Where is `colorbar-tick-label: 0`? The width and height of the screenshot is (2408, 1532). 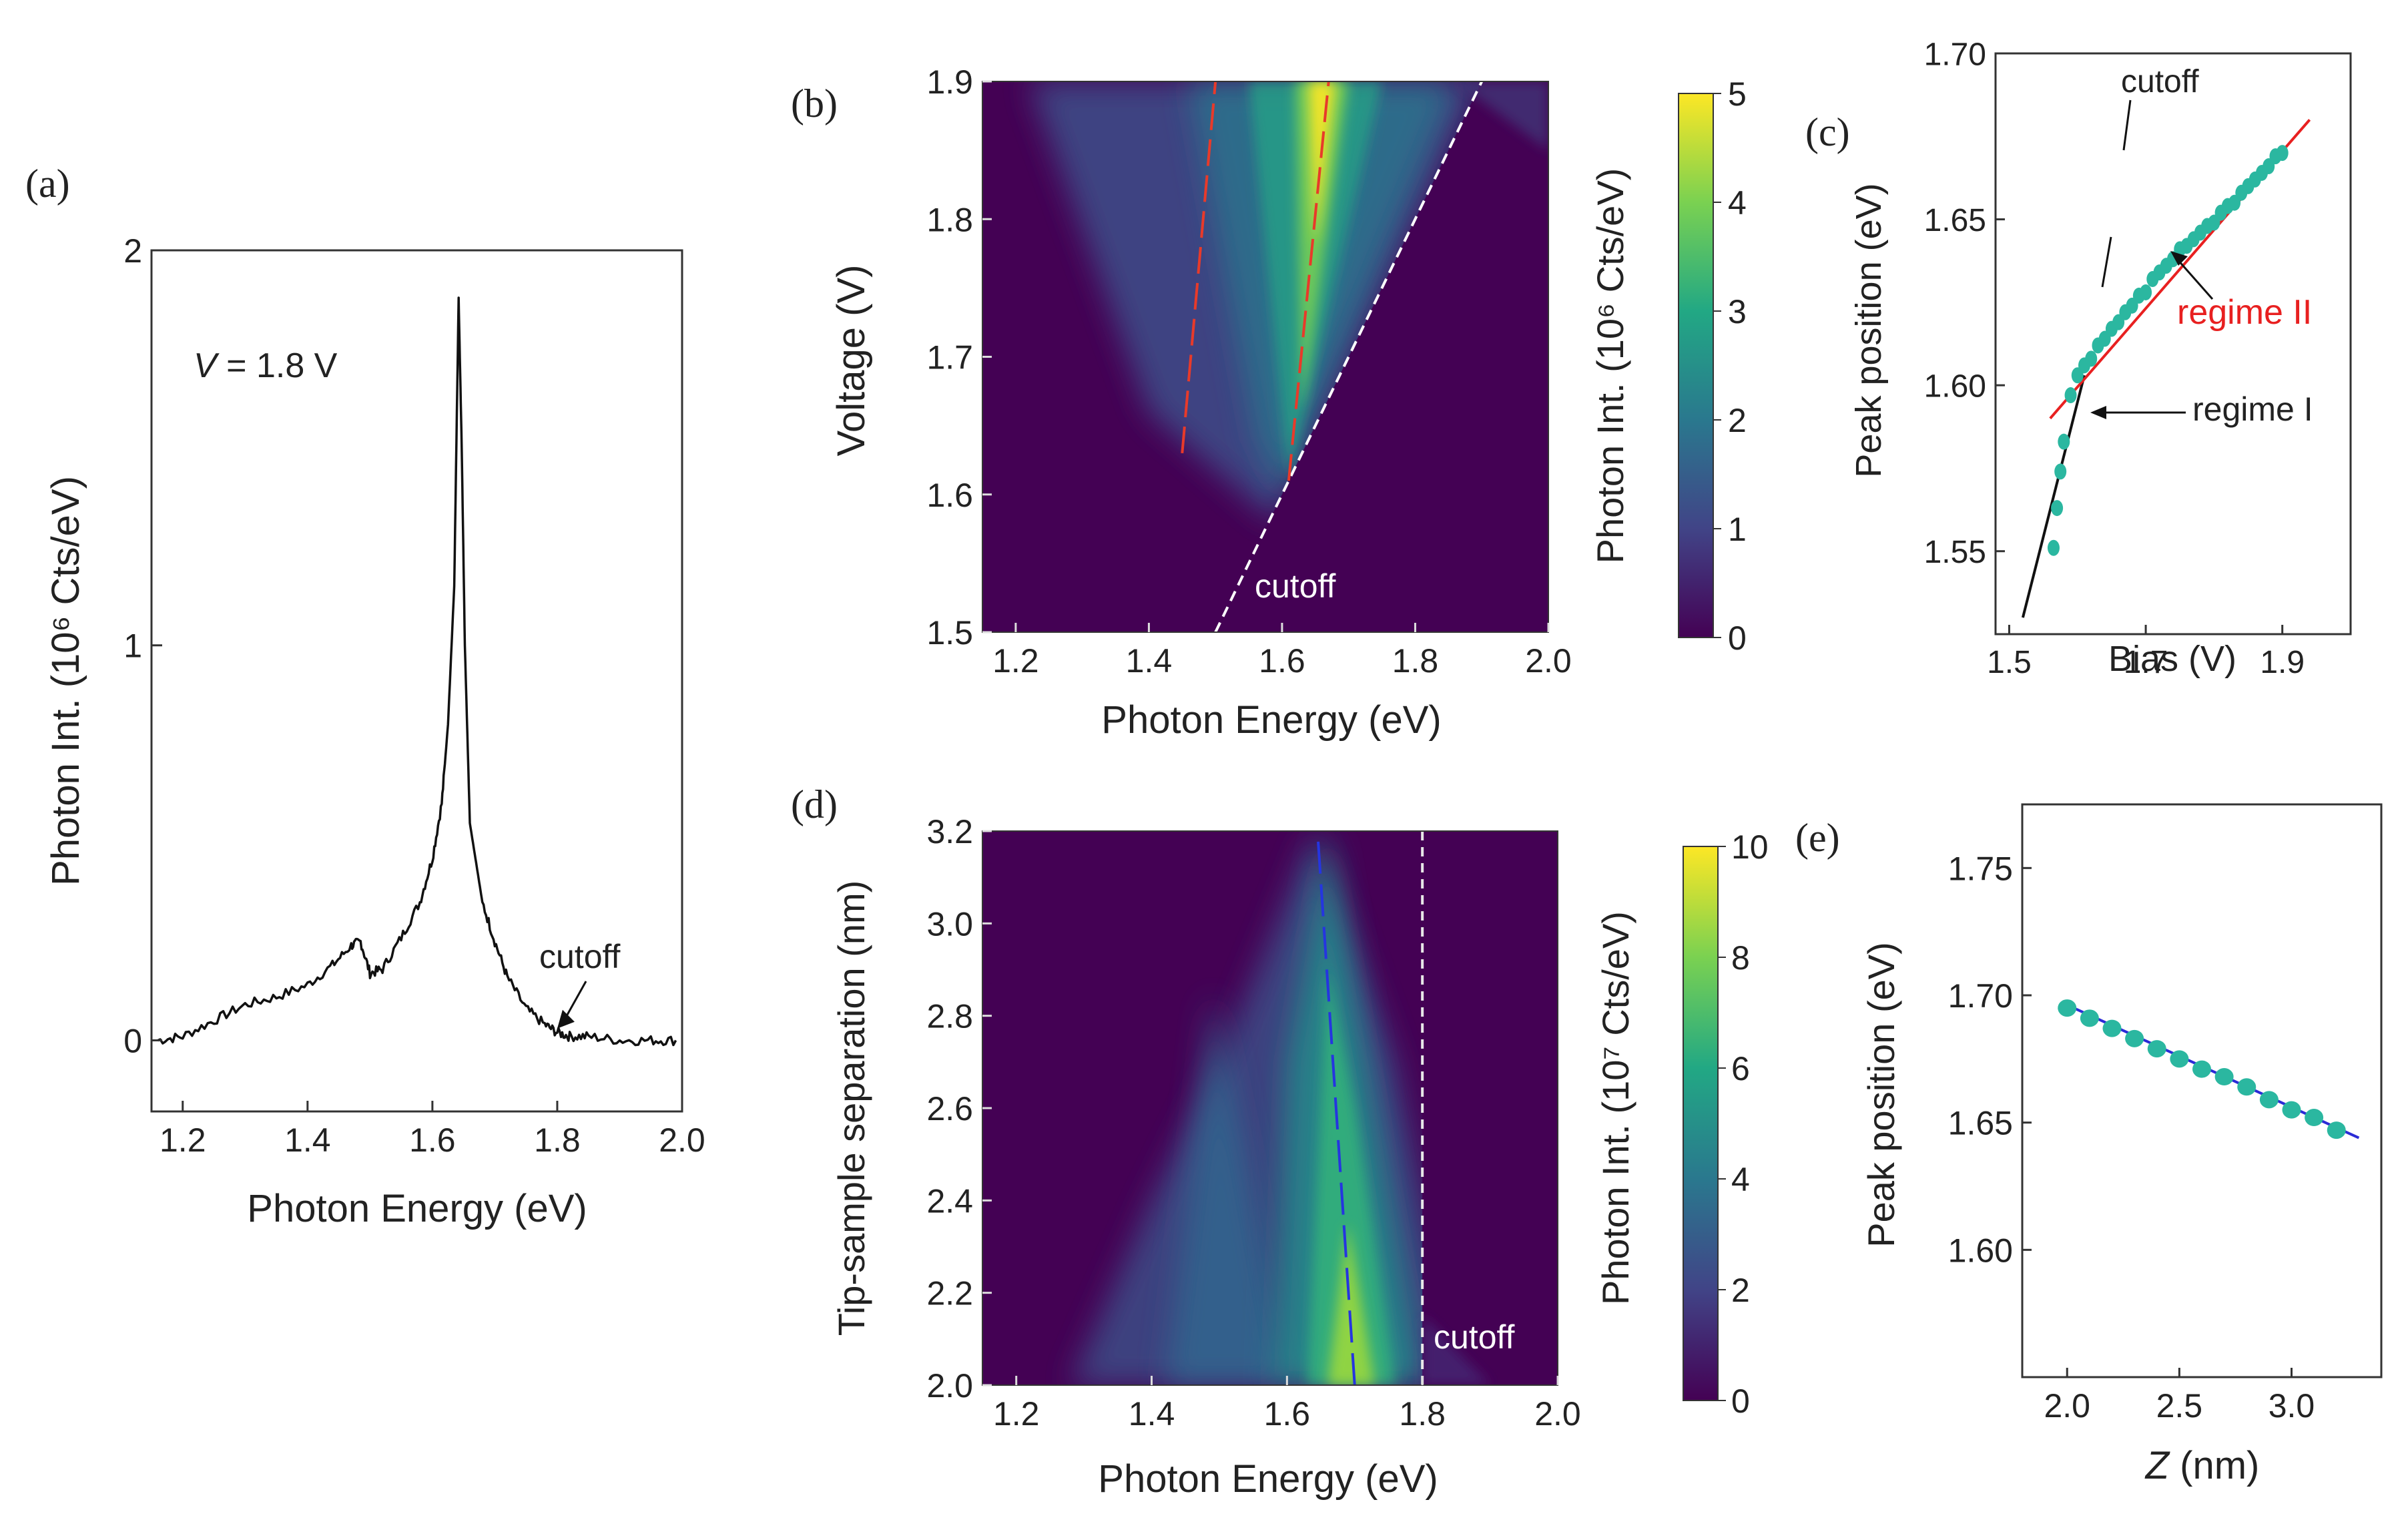
colorbar-tick-label: 0 is located at coordinates (1740, 1401).